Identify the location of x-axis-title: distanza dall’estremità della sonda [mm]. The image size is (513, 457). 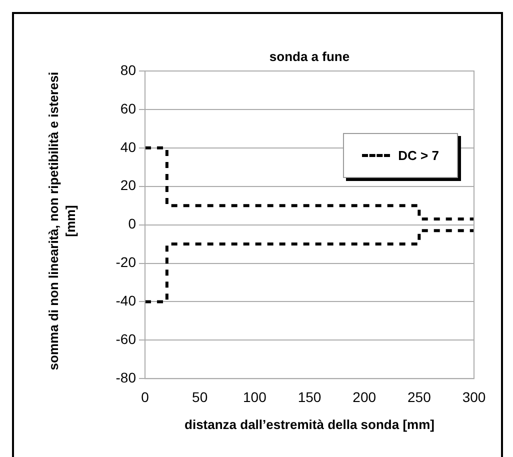
(309, 424).